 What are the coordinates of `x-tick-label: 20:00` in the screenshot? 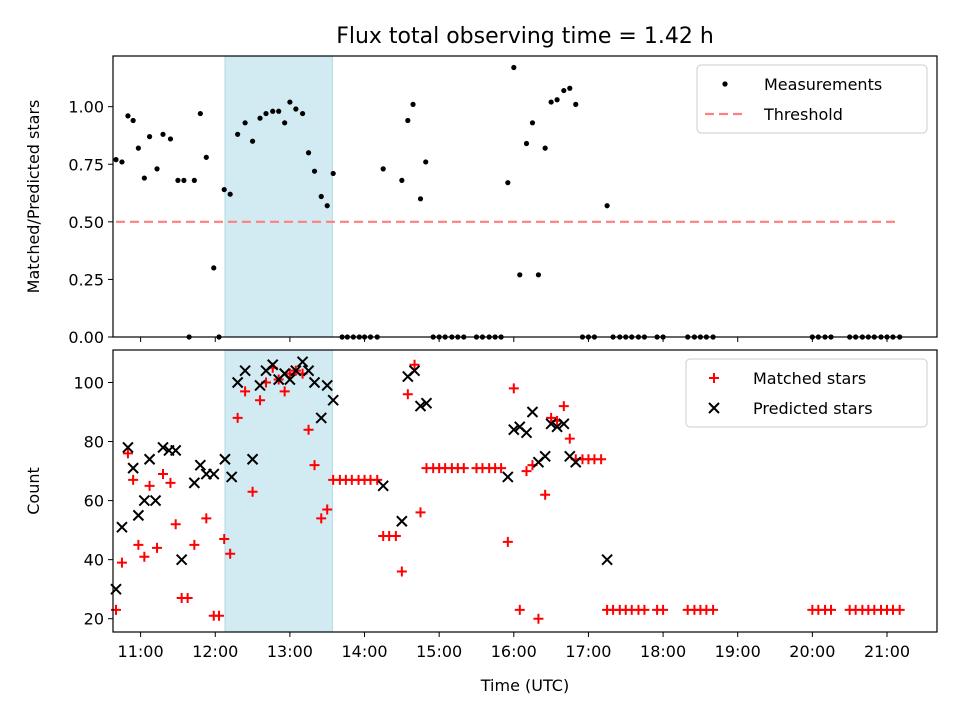 It's located at (812, 651).